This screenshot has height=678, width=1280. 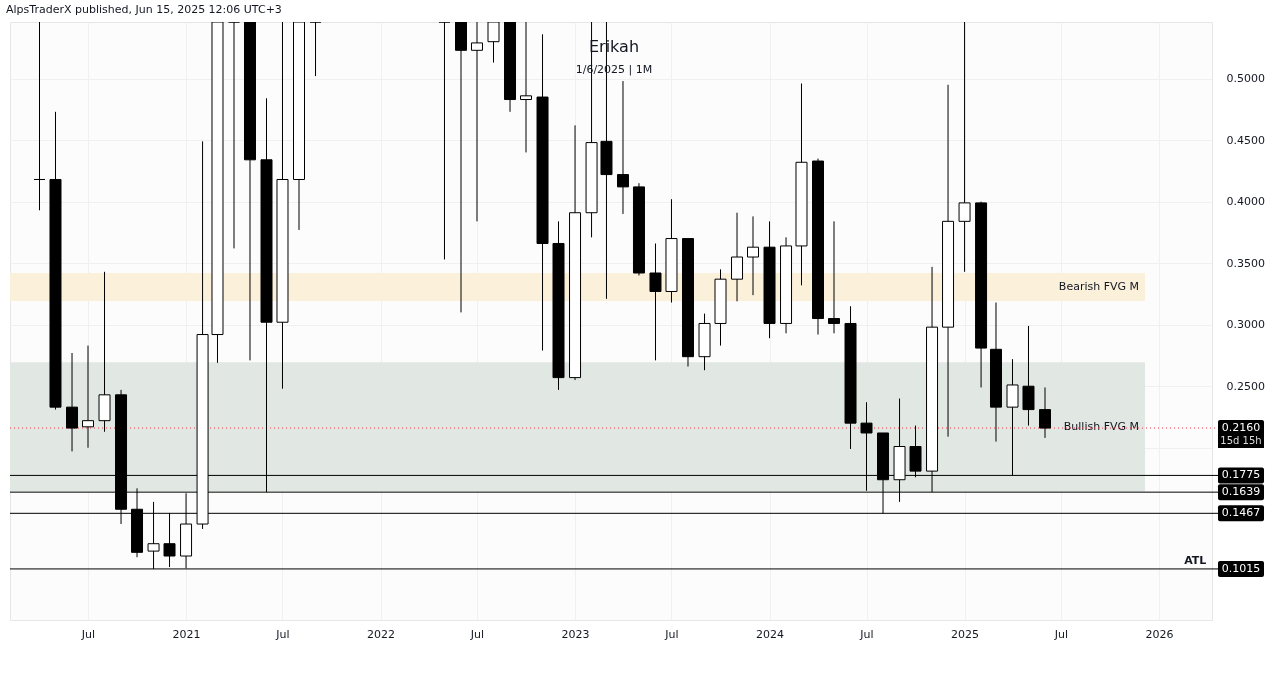 I want to click on annotation: ATL, so click(x=1195, y=560).